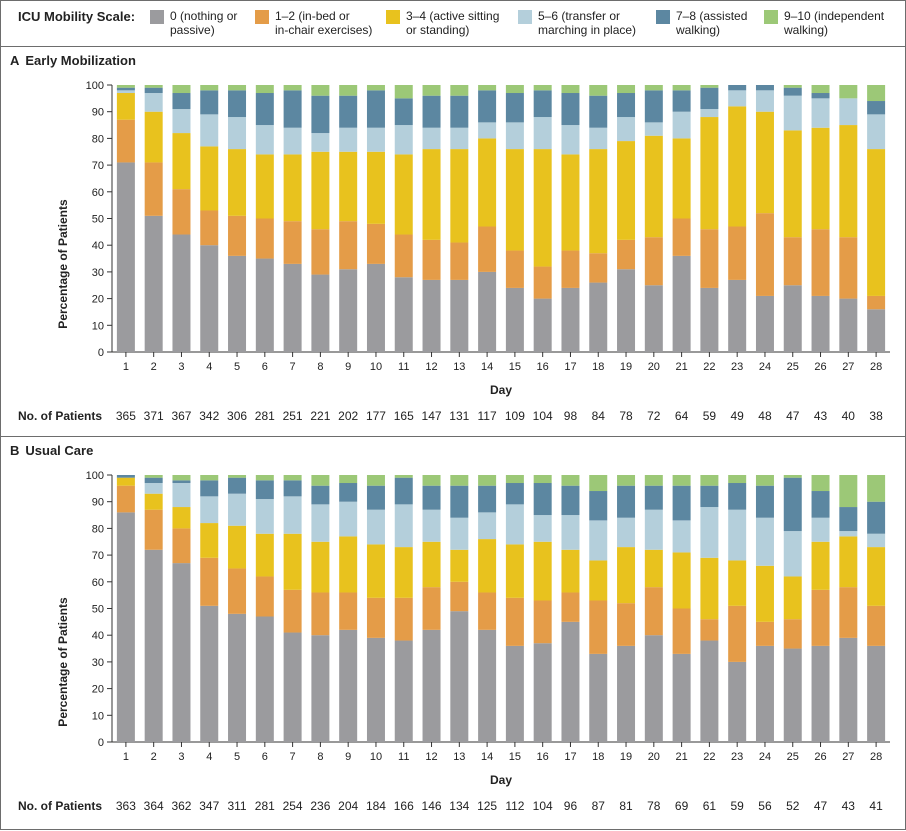  What do you see at coordinates (209, 367) in the screenshot?
I see `x-tick-label: 4` at bounding box center [209, 367].